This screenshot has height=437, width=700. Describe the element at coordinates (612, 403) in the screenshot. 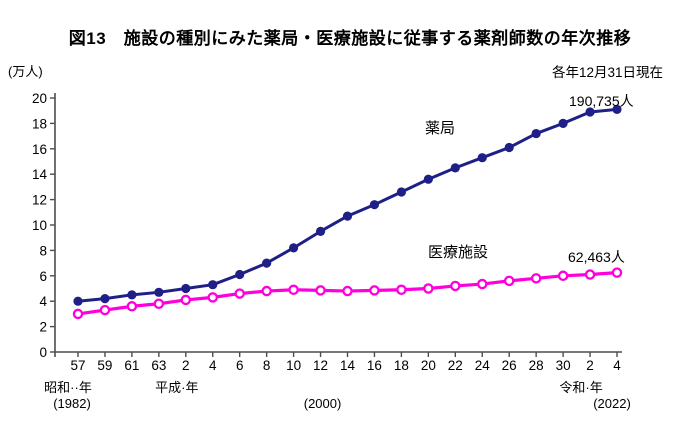

I see `x-era-label: (2022)` at that location.